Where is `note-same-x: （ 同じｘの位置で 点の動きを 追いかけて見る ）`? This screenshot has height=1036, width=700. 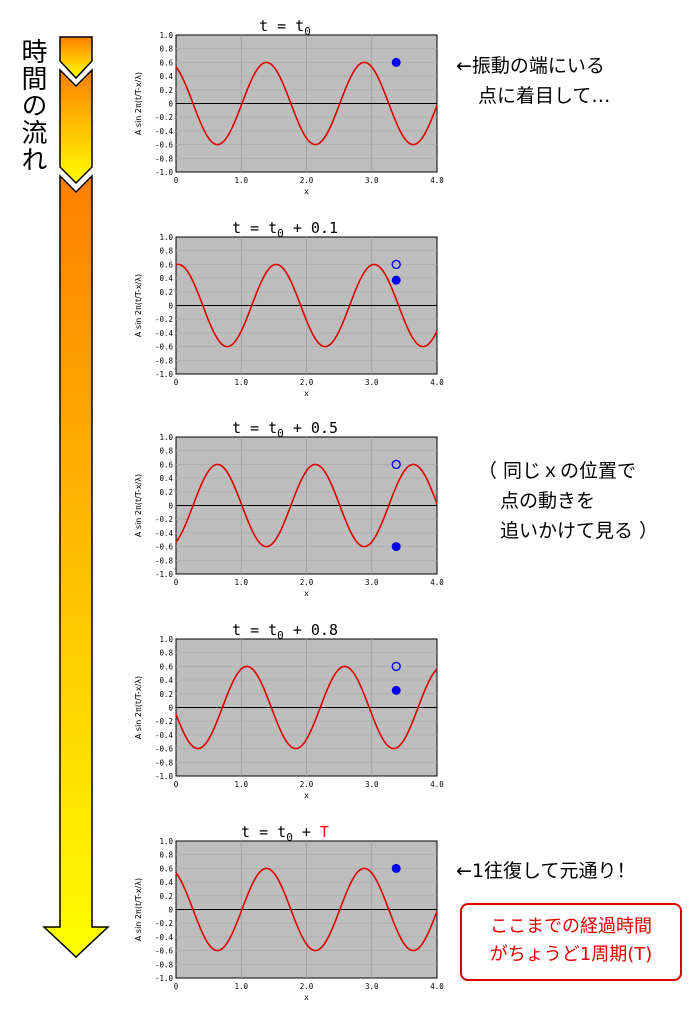
note-same-x: （ 同じｘの位置で 点の動きを 追いかけて見る ） is located at coordinates (568, 501).